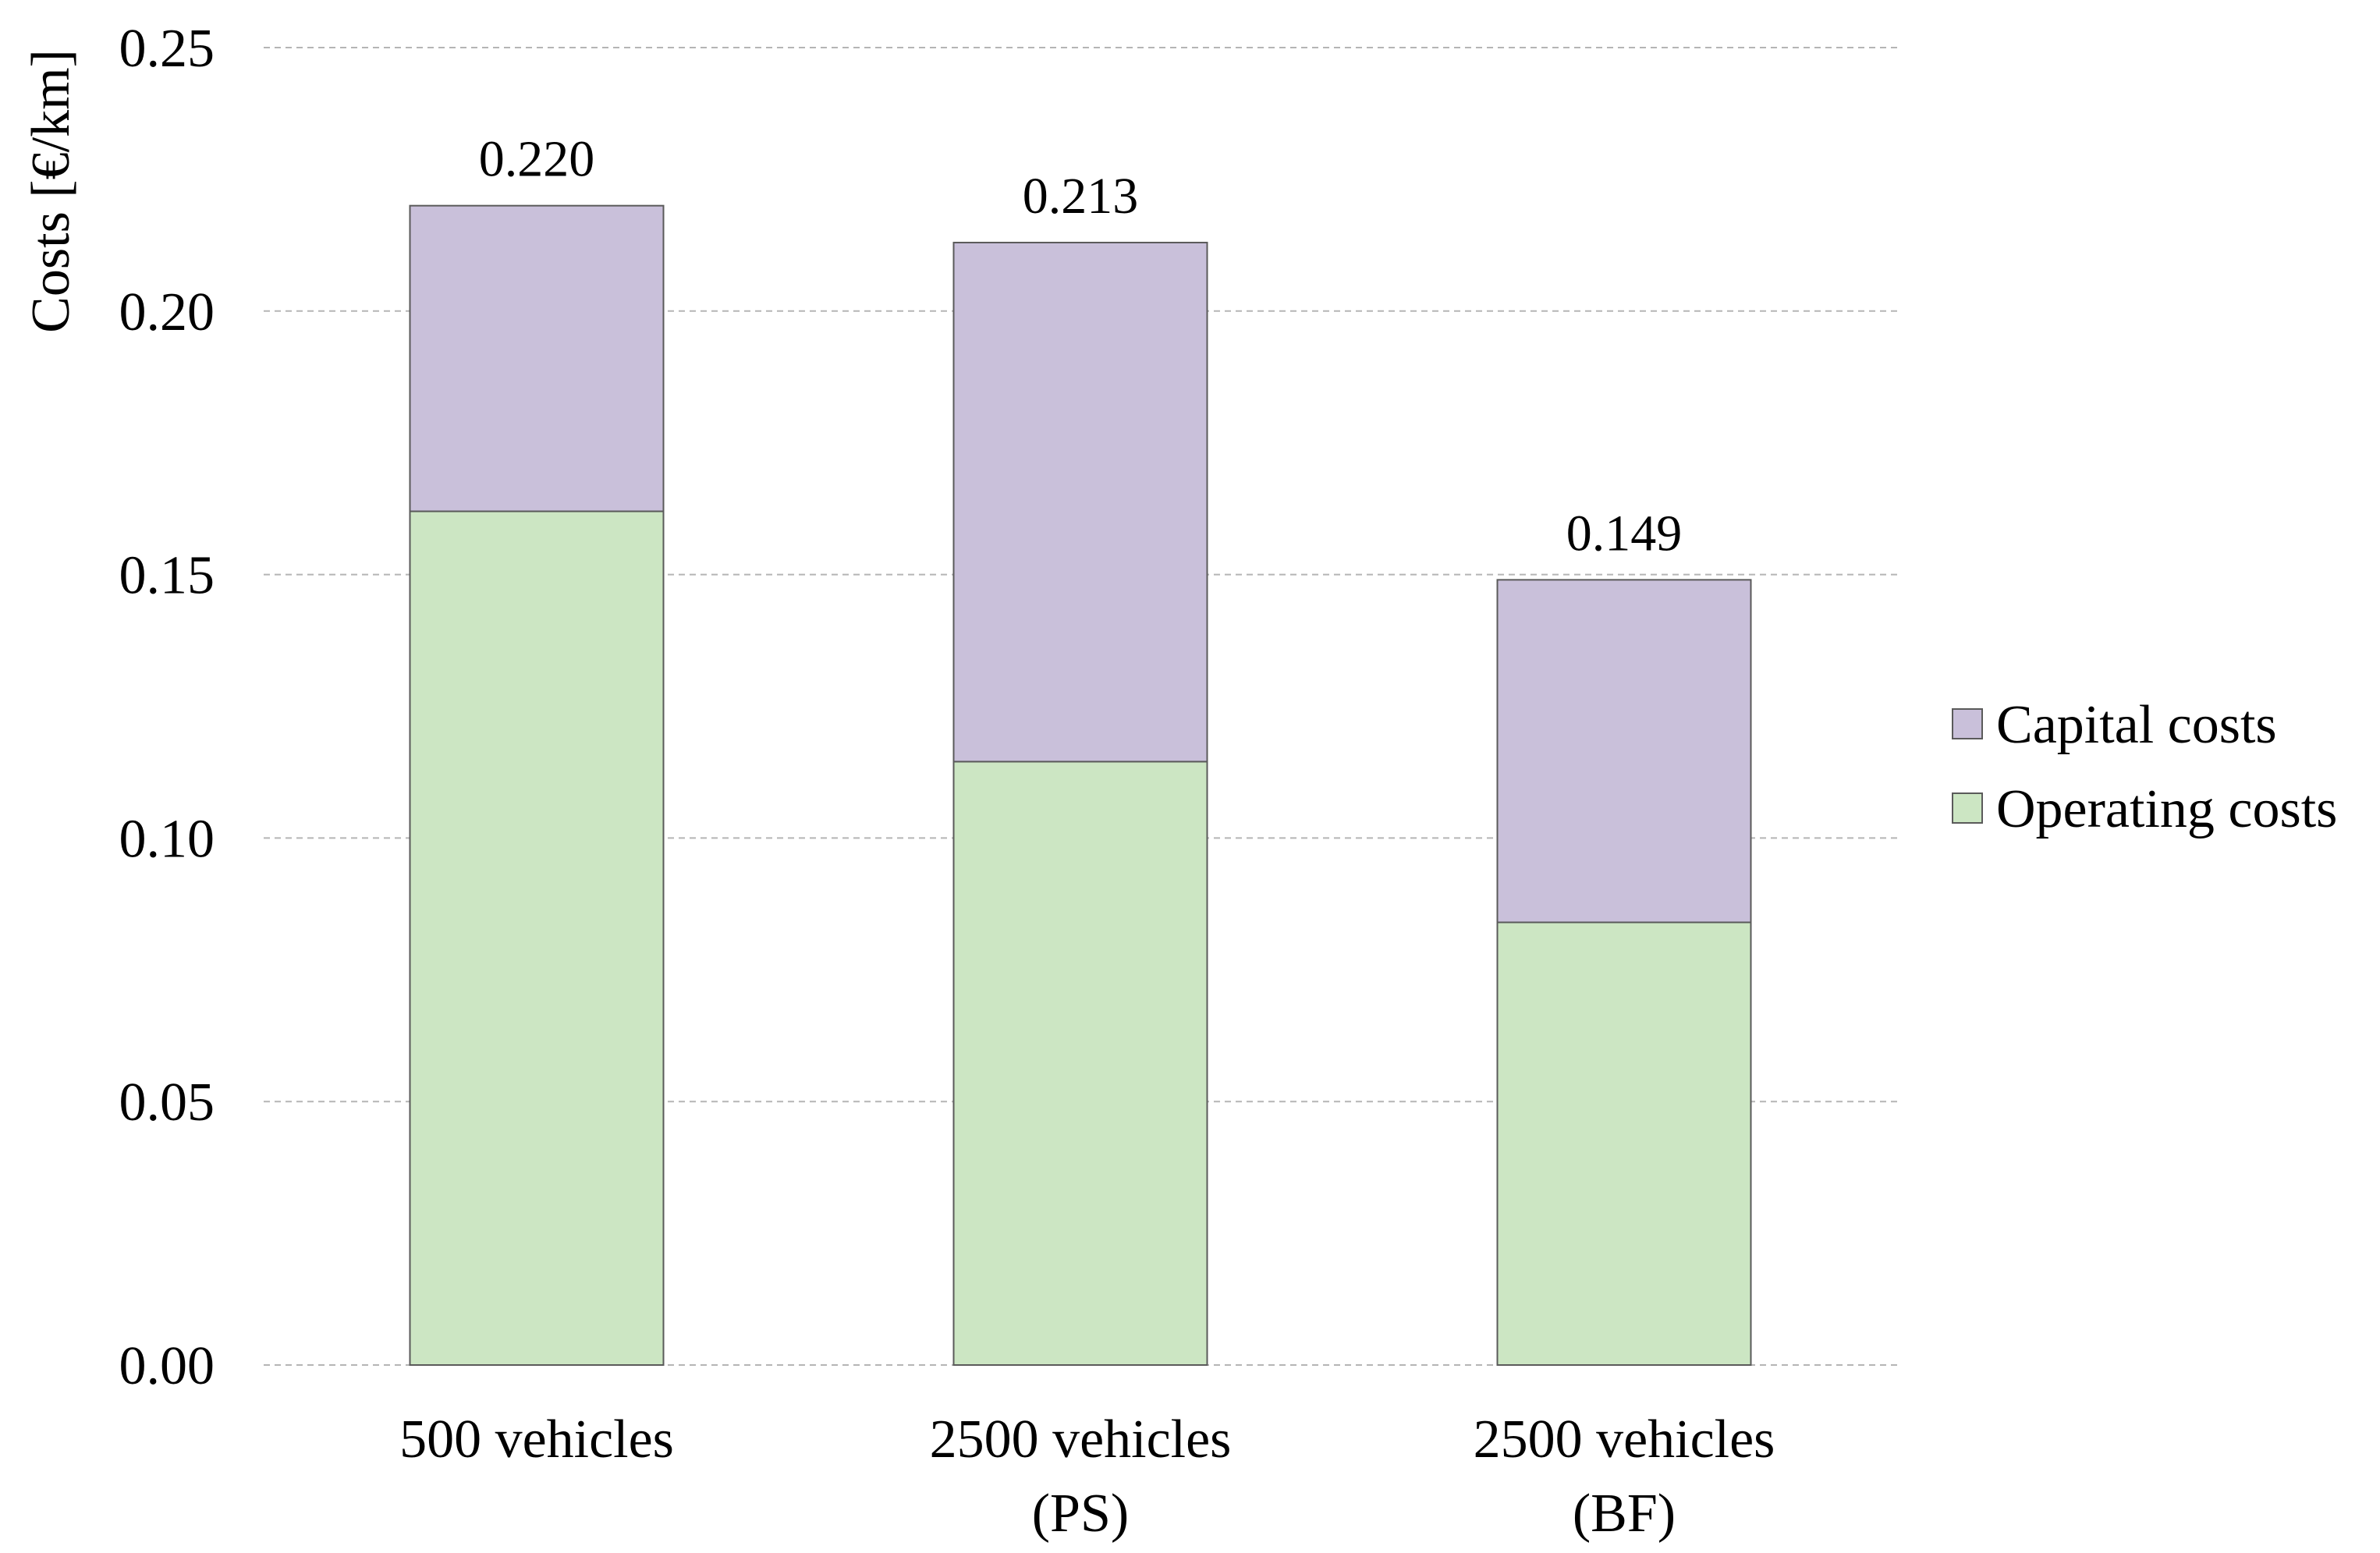  Describe the element at coordinates (1625, 1514) in the screenshot. I see `x-tick-label: (BF)` at that location.